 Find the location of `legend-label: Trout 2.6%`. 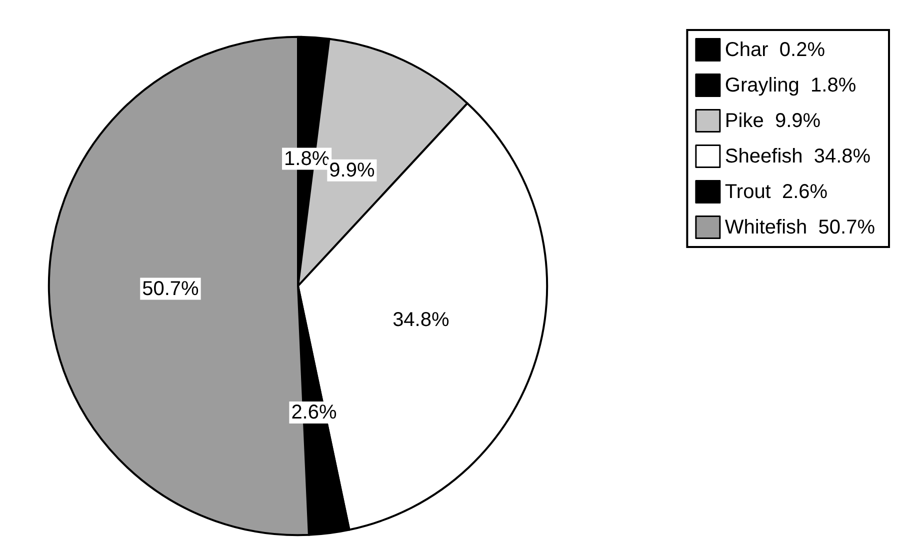

legend-label: Trout 2.6% is located at coordinates (776, 191).